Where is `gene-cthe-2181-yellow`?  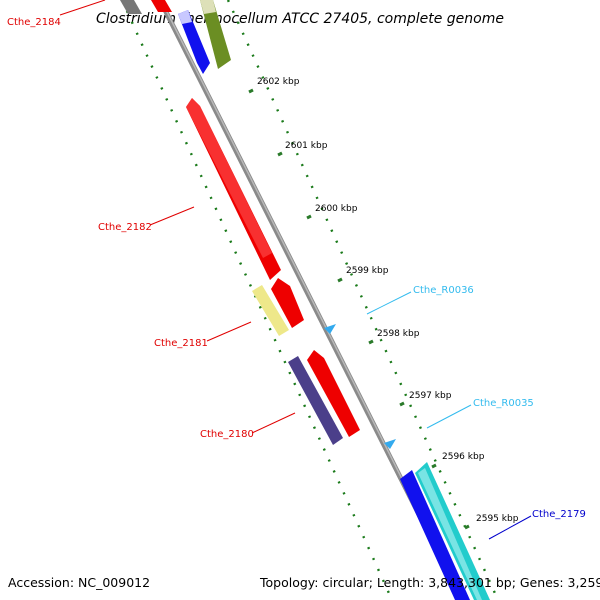 gene-cthe-2181-yellow is located at coordinates (270, 310).